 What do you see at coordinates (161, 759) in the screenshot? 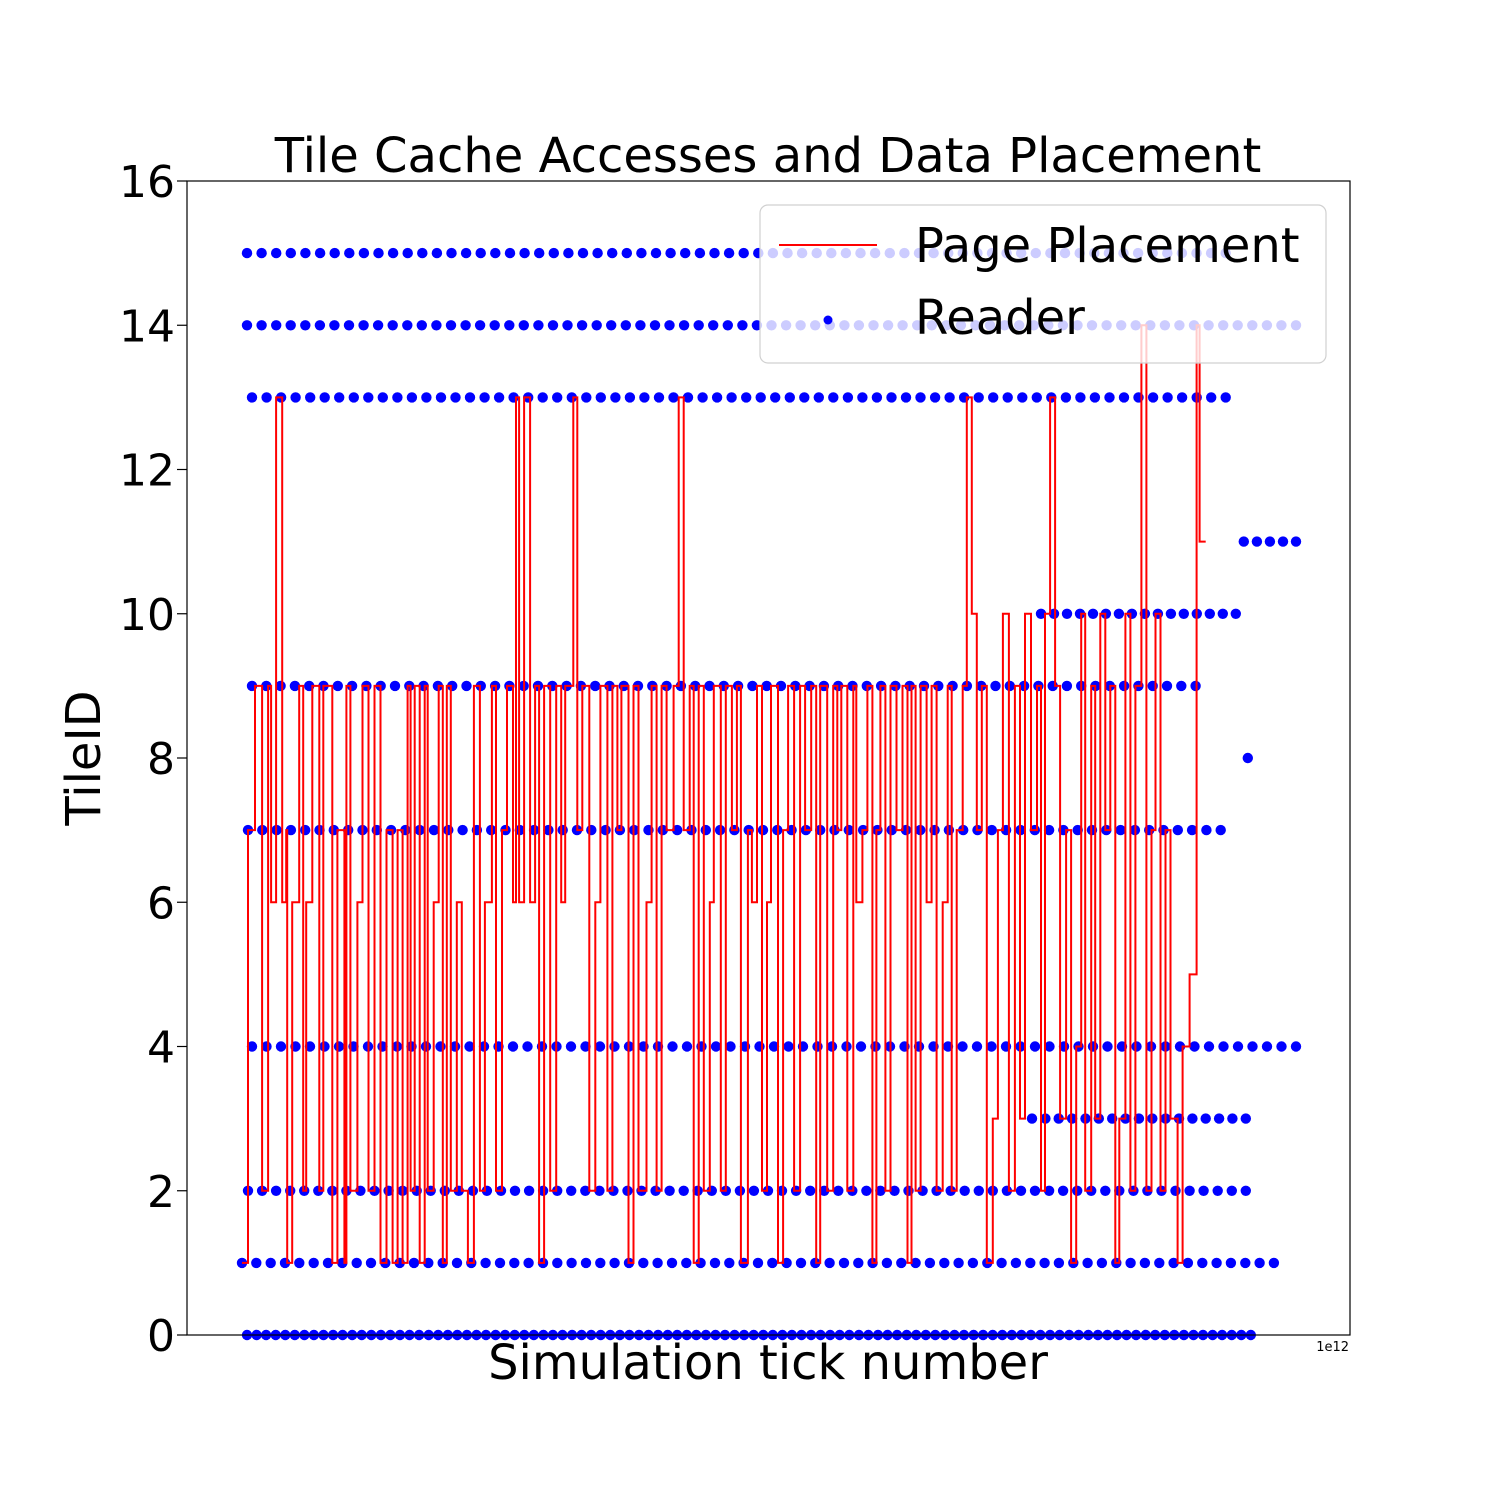
I see `y-tick-label: 8` at bounding box center [161, 759].